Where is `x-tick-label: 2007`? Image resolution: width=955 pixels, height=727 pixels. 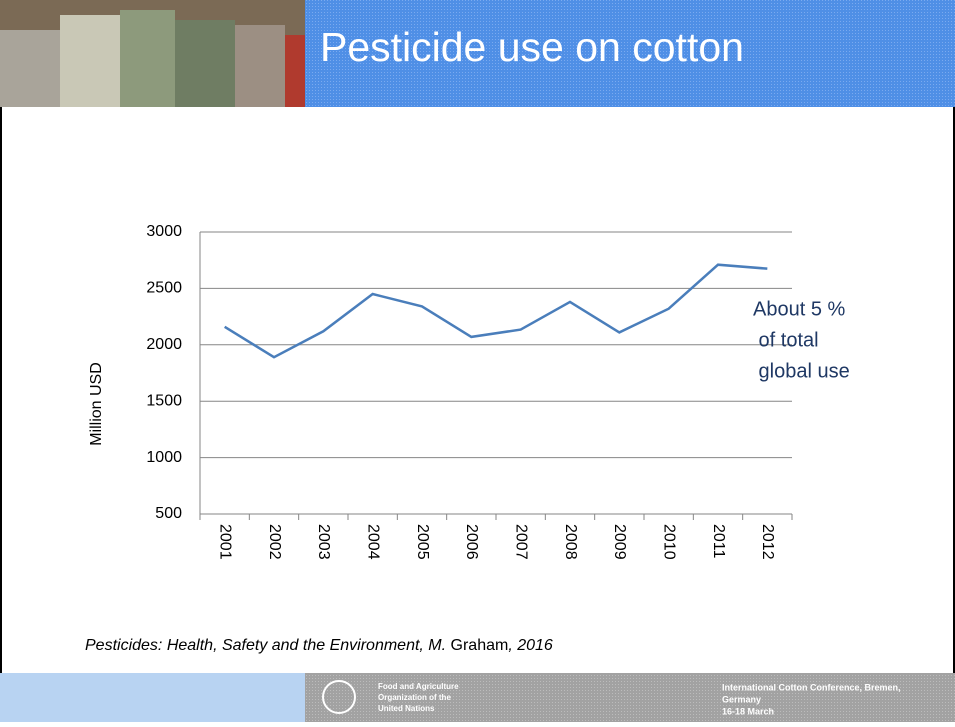 x-tick-label: 2007 is located at coordinates (520, 542).